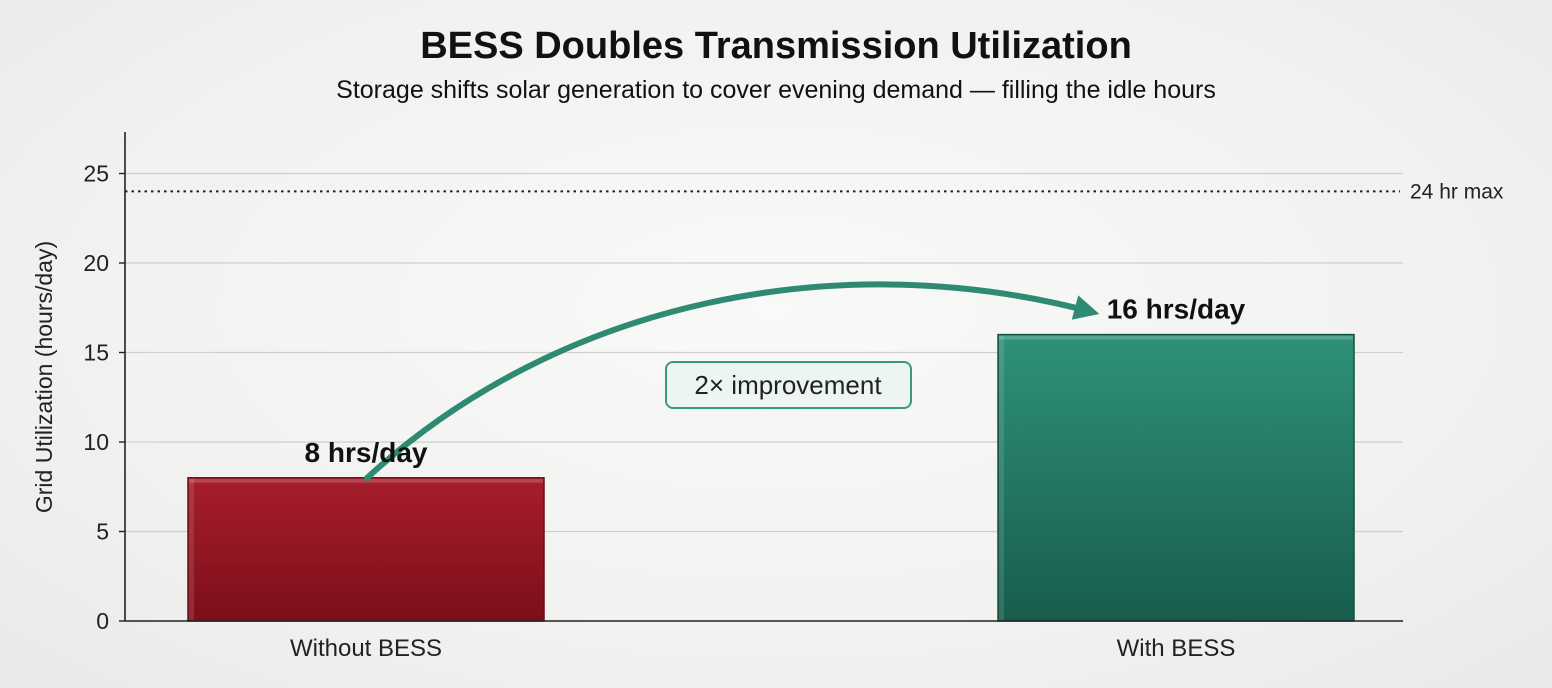 Image resolution: width=1552 pixels, height=688 pixels. I want to click on y-axis-label: Grid Utilization (hours/day), so click(44, 377).